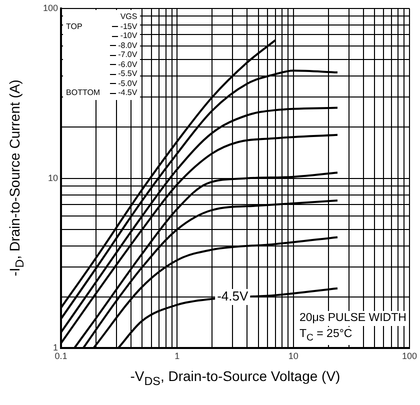 The image size is (420, 405). Describe the element at coordinates (410, 356) in the screenshot. I see `x-tick-label: 100` at that location.